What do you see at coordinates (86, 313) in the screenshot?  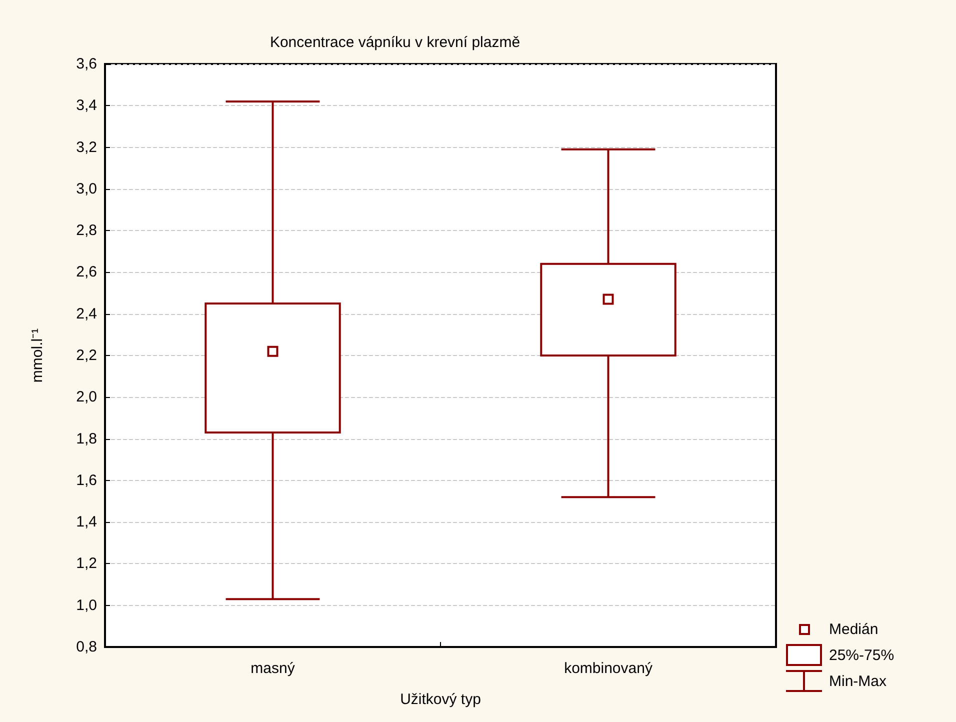 I see `y-tick-label: 2,4` at bounding box center [86, 313].